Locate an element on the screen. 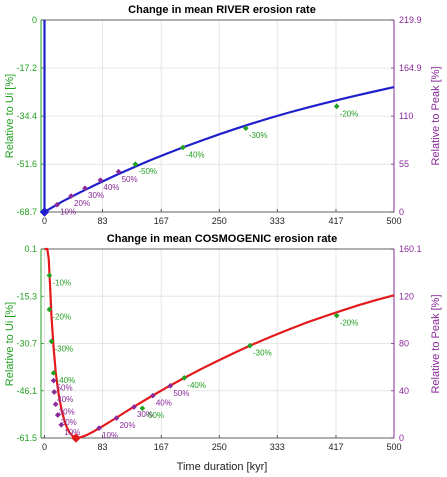 The image size is (447, 477). right-tick-label: 110 is located at coordinates (406, 116).